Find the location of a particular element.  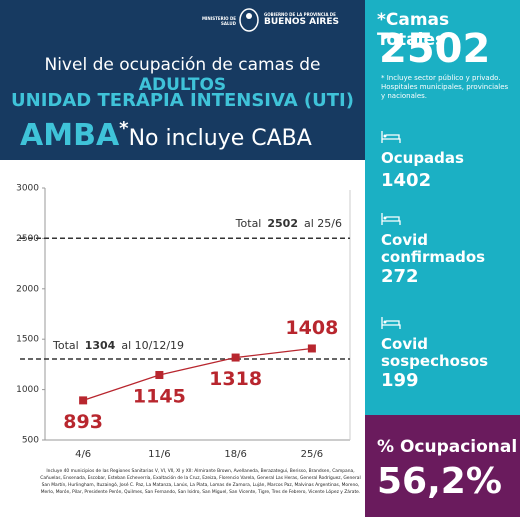

asterisk: * is located at coordinates (124, 128).